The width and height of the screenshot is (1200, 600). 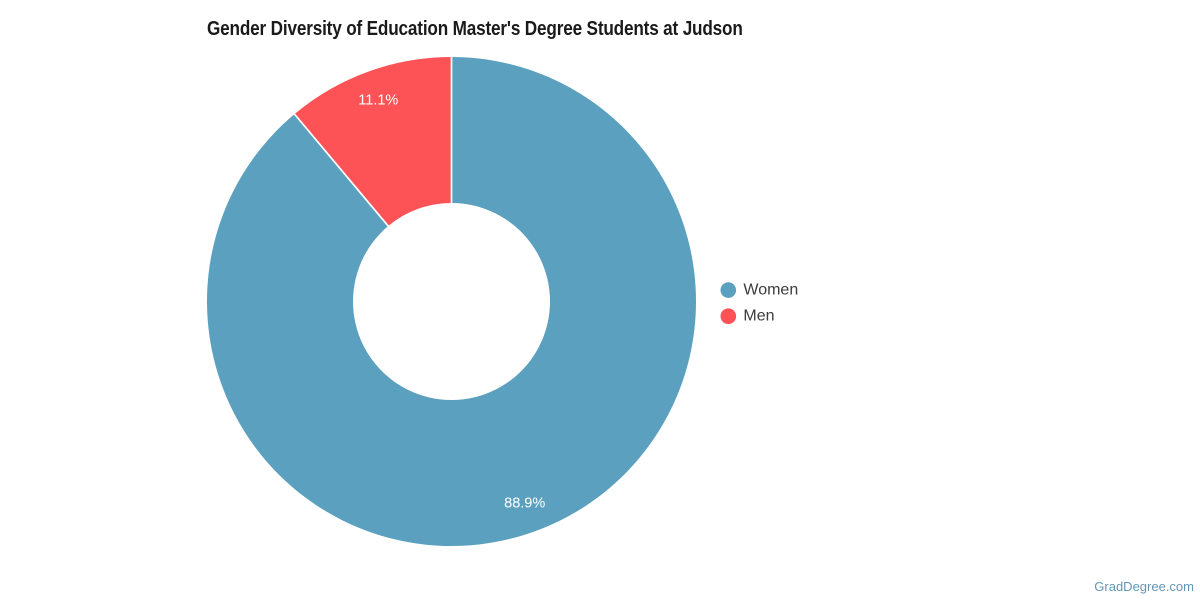 What do you see at coordinates (770, 290) in the screenshot?
I see `svg-text: Women` at bounding box center [770, 290].